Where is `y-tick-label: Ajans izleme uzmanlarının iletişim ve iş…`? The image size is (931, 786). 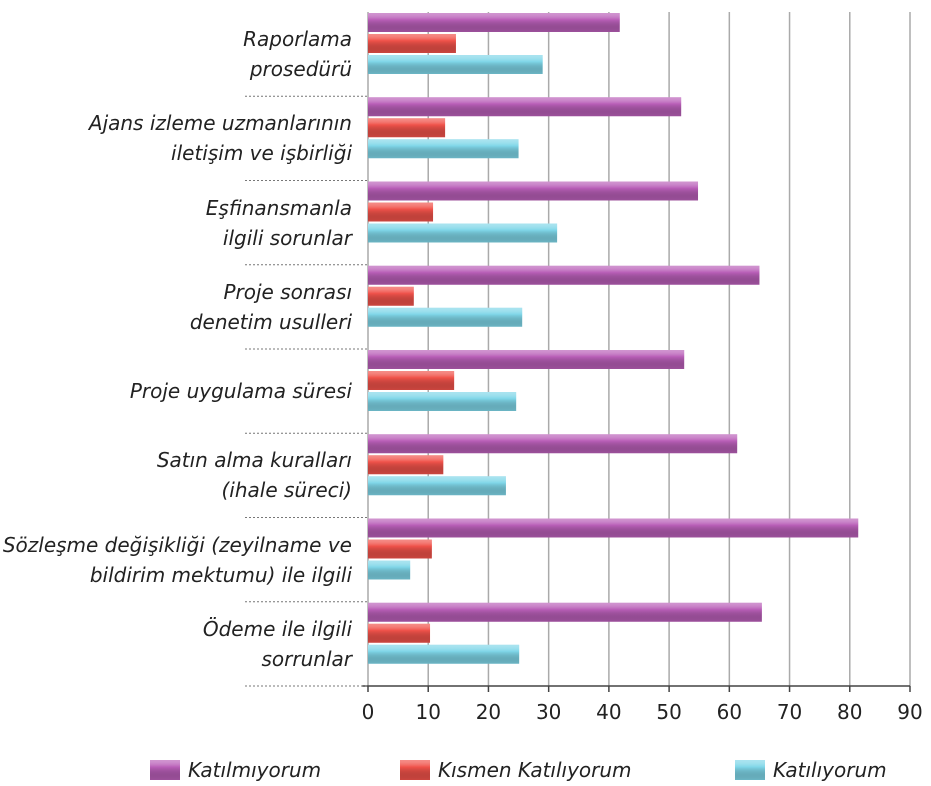 y-tick-label: Ajans izleme uzmanlarının iletişim ve iş… is located at coordinates (220, 138).